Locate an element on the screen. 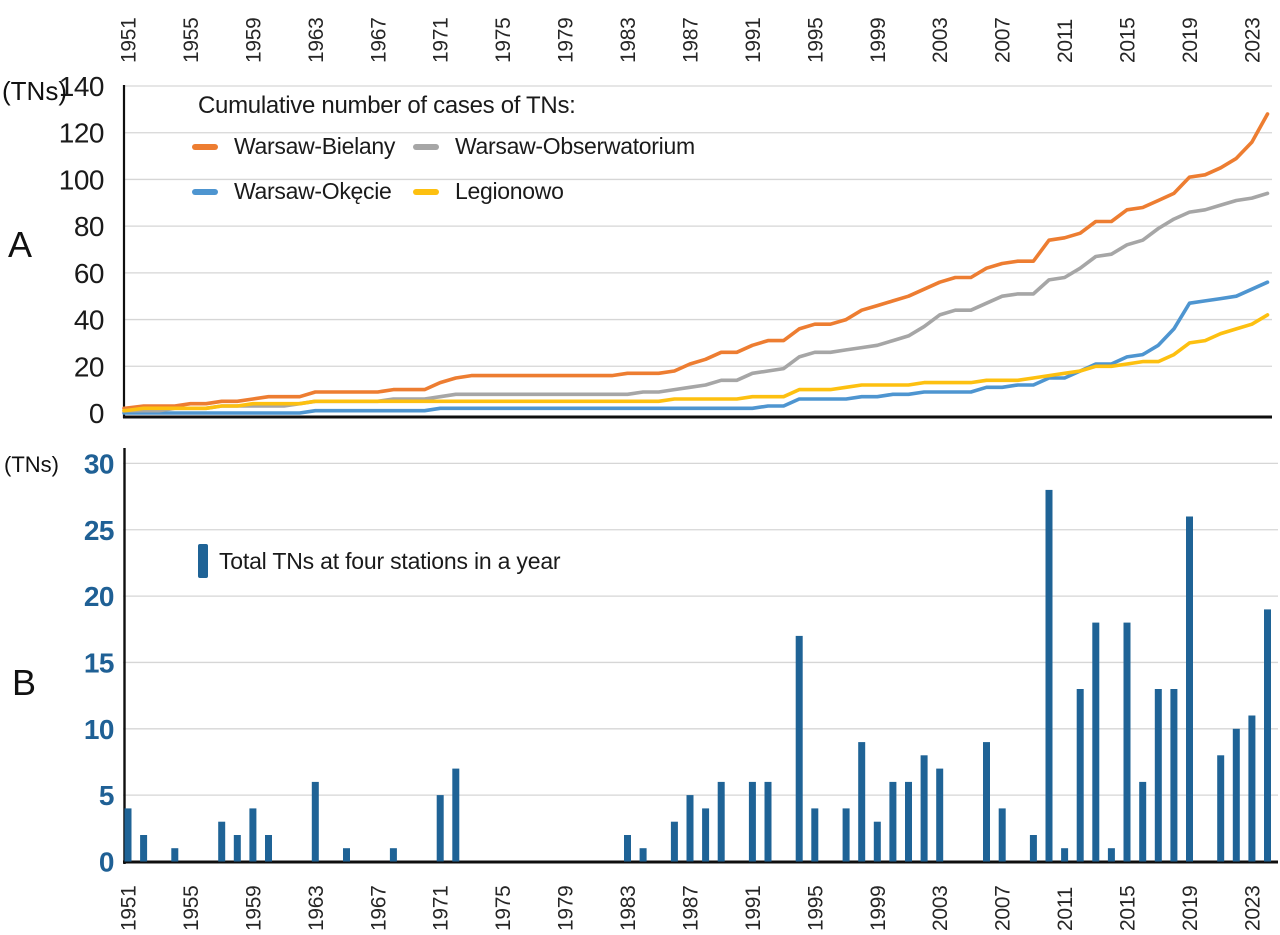 The image size is (1280, 935). series-line-warsaw-ok-cie is located at coordinates (696, 347).